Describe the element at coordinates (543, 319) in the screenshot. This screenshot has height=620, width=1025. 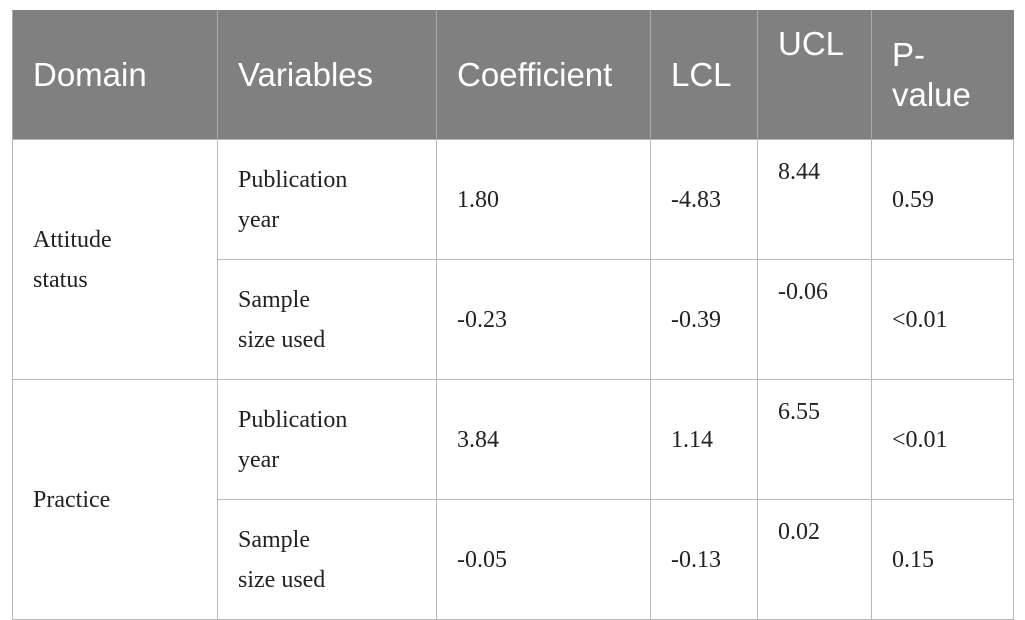
I see `value-cell: -0.23` at that location.